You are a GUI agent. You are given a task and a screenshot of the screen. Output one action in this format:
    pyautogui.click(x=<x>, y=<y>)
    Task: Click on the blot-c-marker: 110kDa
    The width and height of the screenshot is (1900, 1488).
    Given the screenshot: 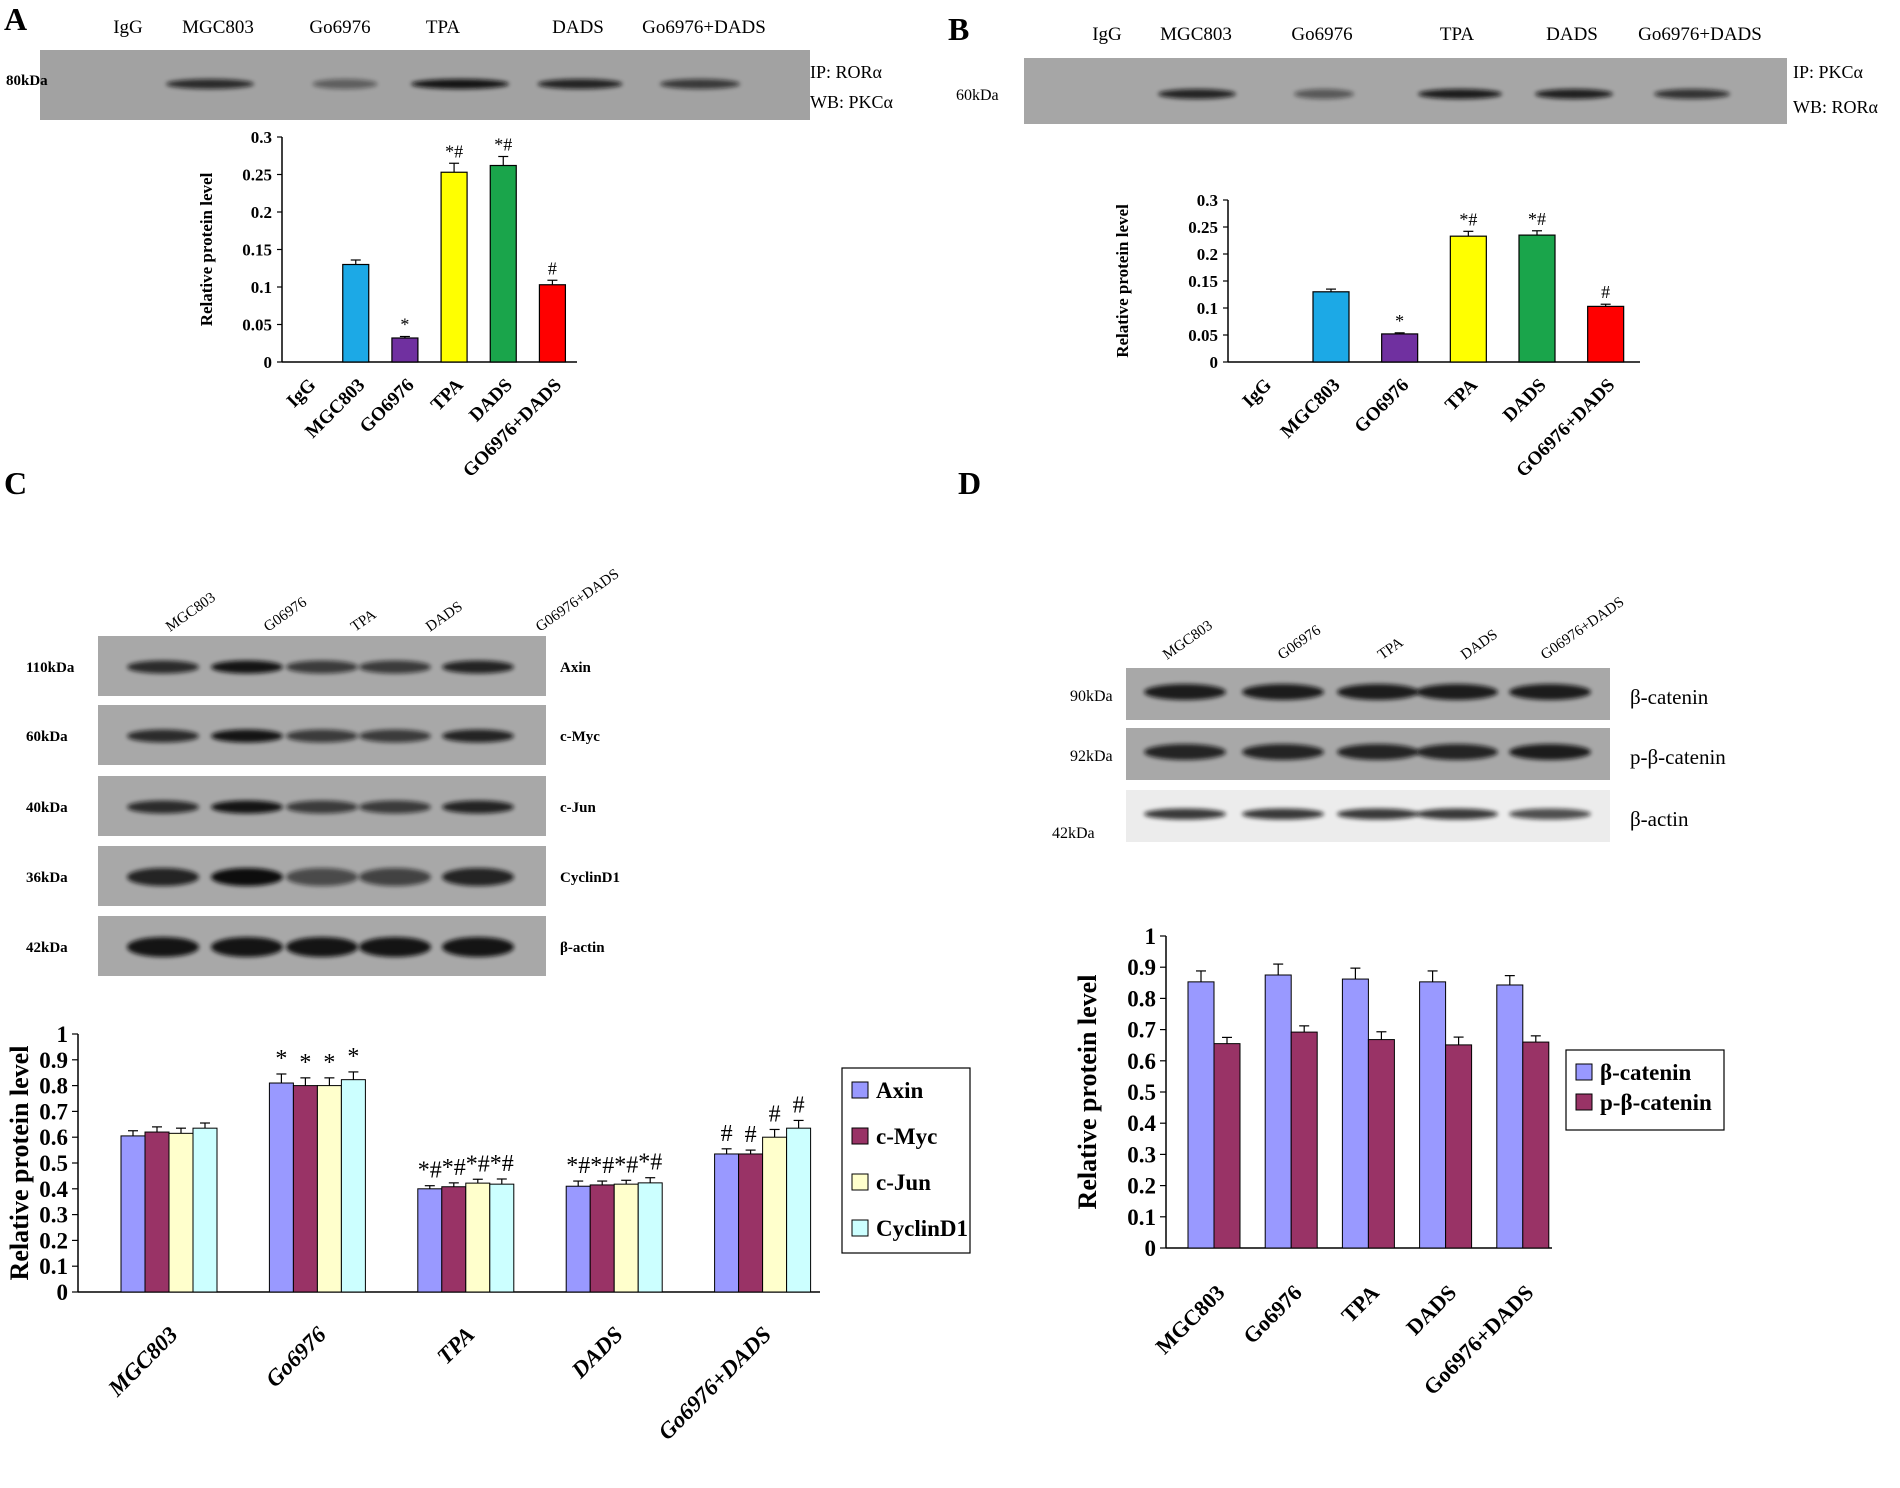 What is the action you would take?
    pyautogui.click(x=50, y=668)
    